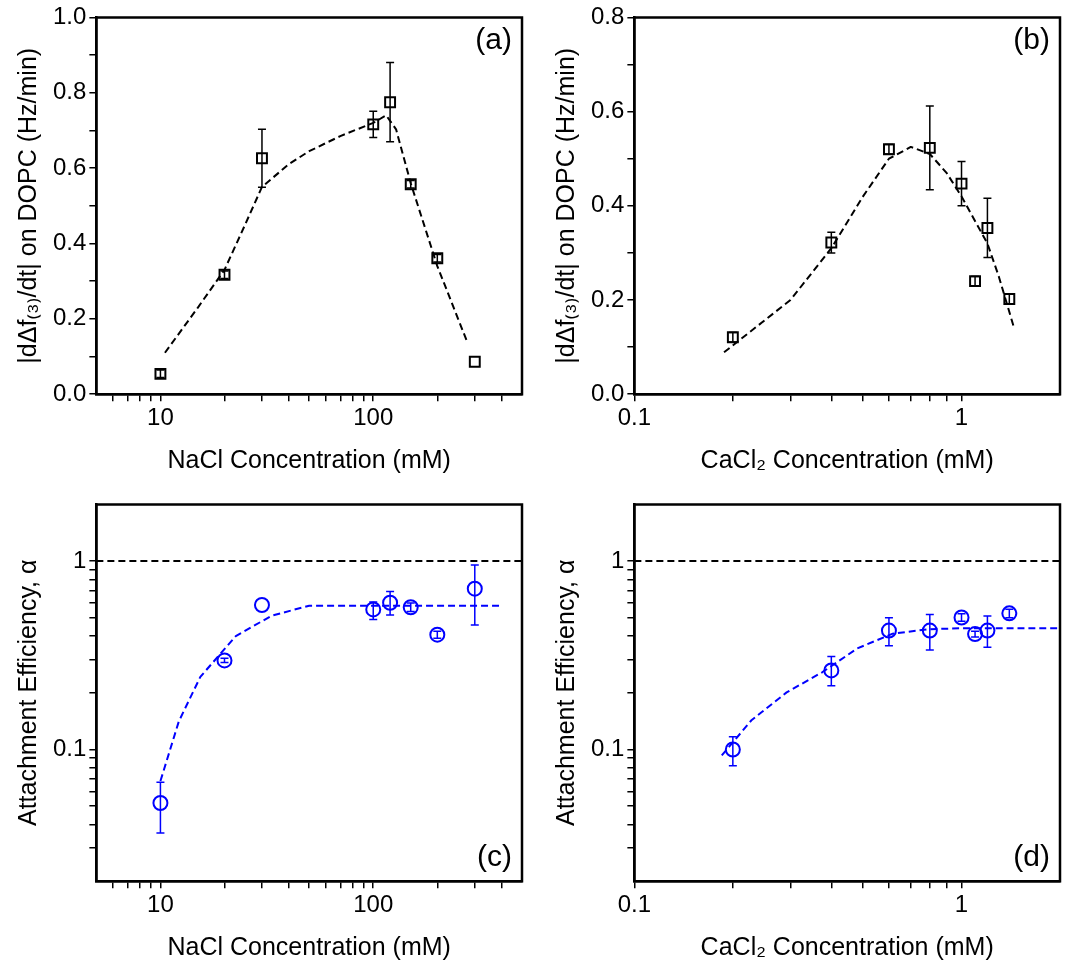  I want to click on annotation: (b), so click(1031, 38).